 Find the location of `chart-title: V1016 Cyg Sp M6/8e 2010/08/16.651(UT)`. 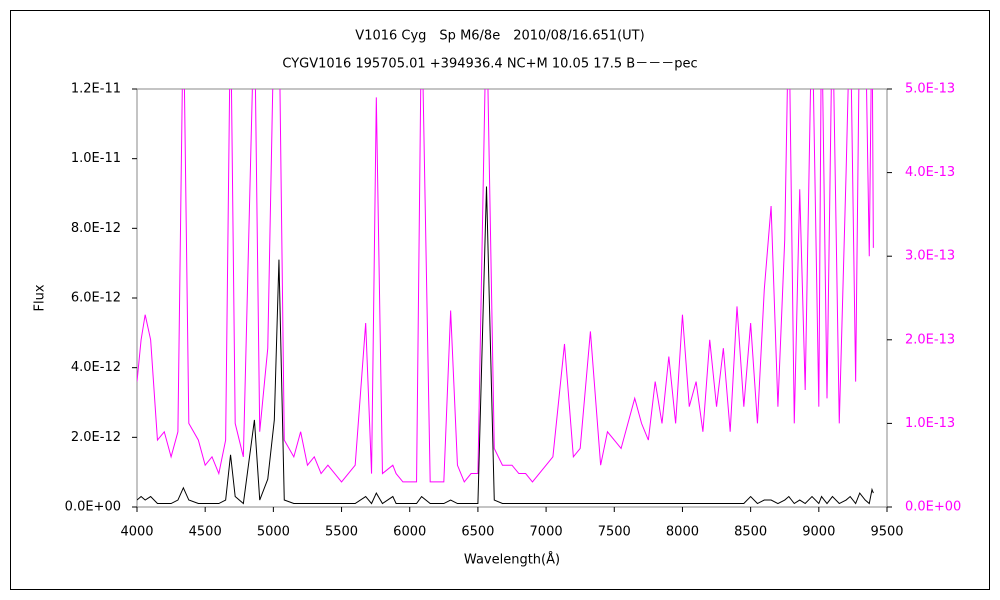

chart-title: V1016 Cyg Sp M6/8e 2010/08/16.651(UT) is located at coordinates (499, 36).